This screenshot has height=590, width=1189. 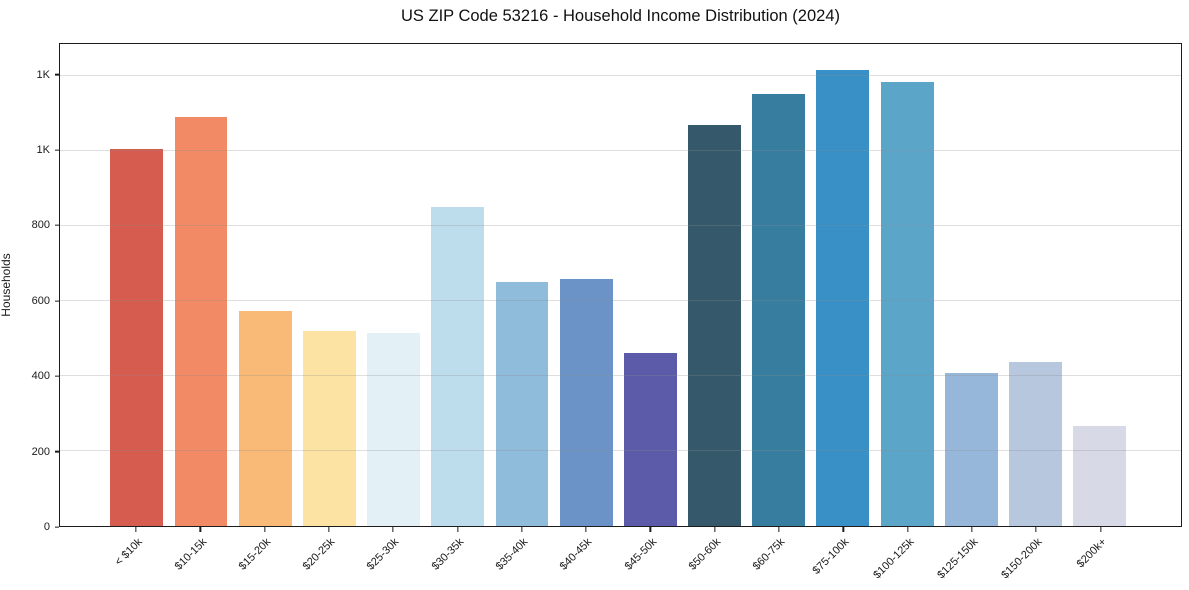 What do you see at coordinates (40, 451) in the screenshot?
I see `y-tick-label: 200` at bounding box center [40, 451].